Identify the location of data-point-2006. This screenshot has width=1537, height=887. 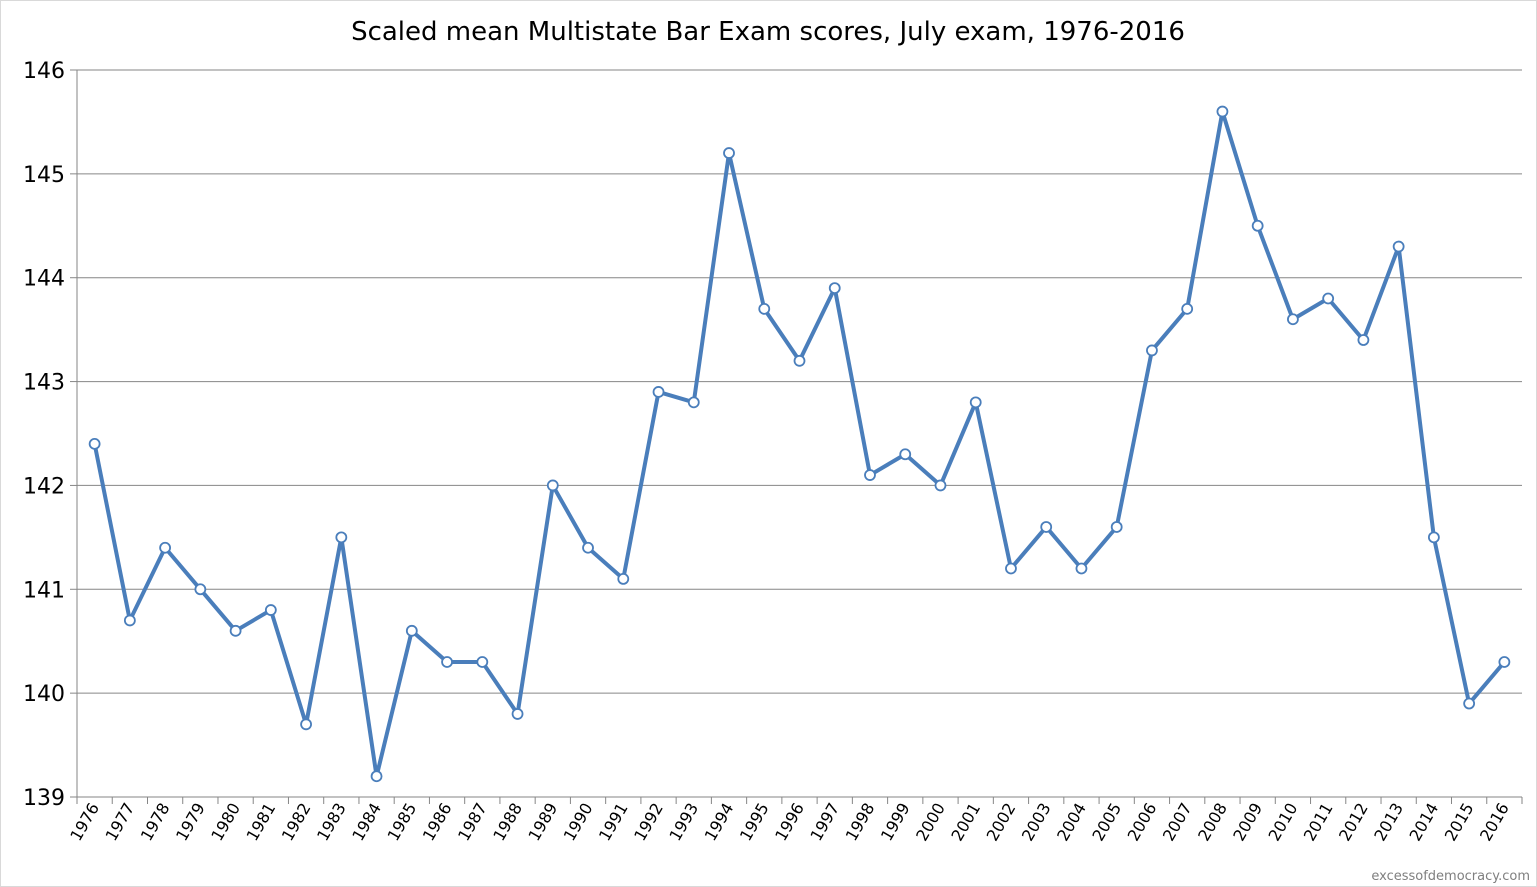
(1152, 350).